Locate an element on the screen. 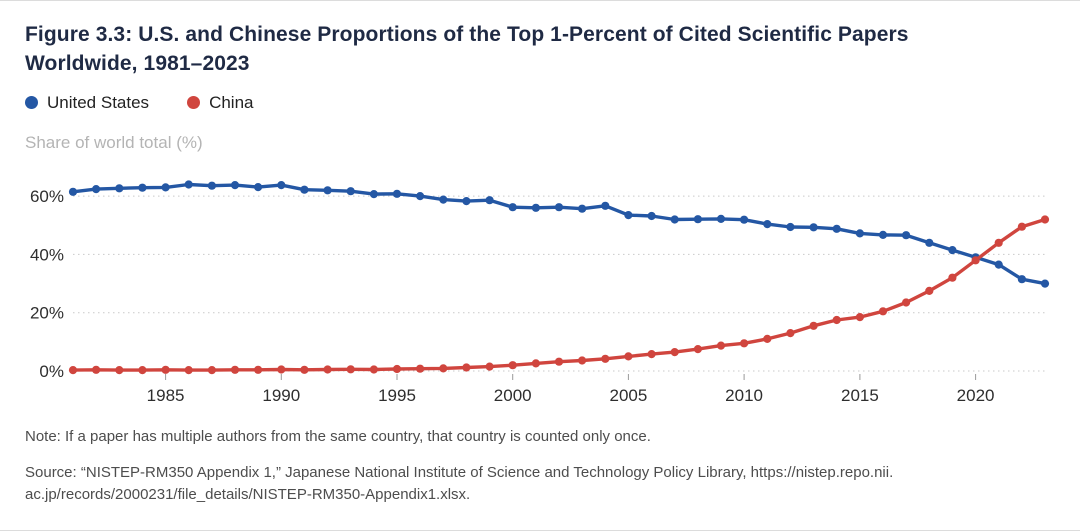 The image size is (1080, 531). y-axis-title: Share of world total (%) is located at coordinates (114, 142).